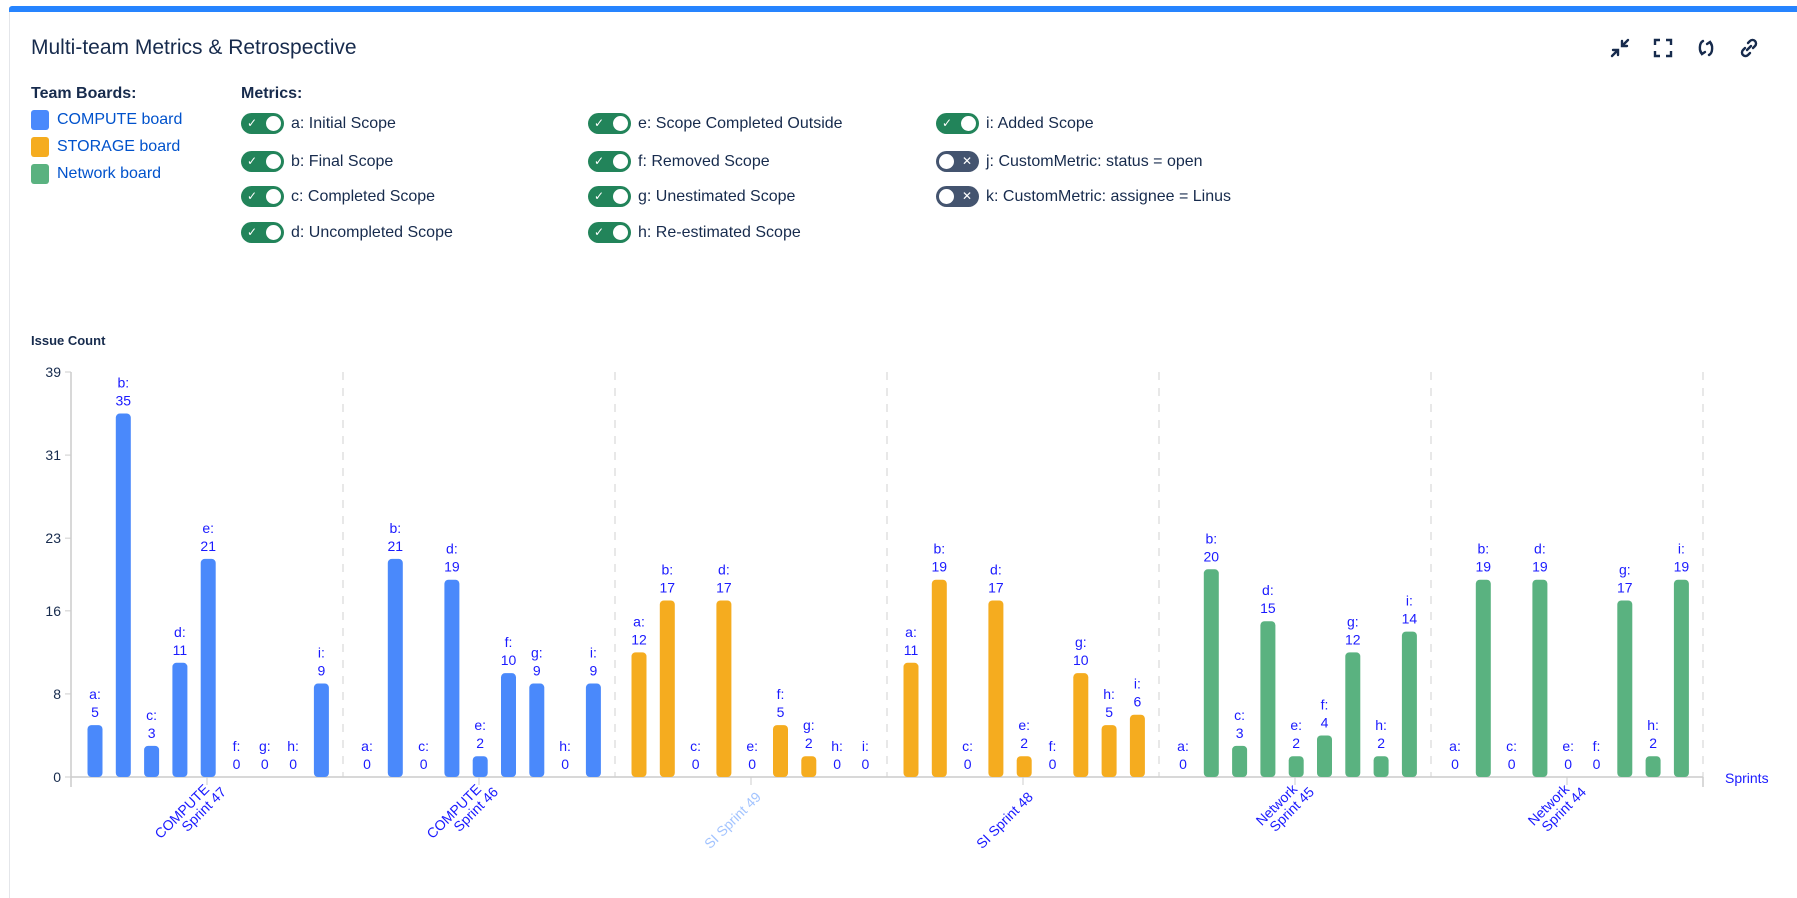 The width and height of the screenshot is (1797, 898). Describe the element at coordinates (609, 232) in the screenshot. I see `metric-toggle-h: ✓` at that location.